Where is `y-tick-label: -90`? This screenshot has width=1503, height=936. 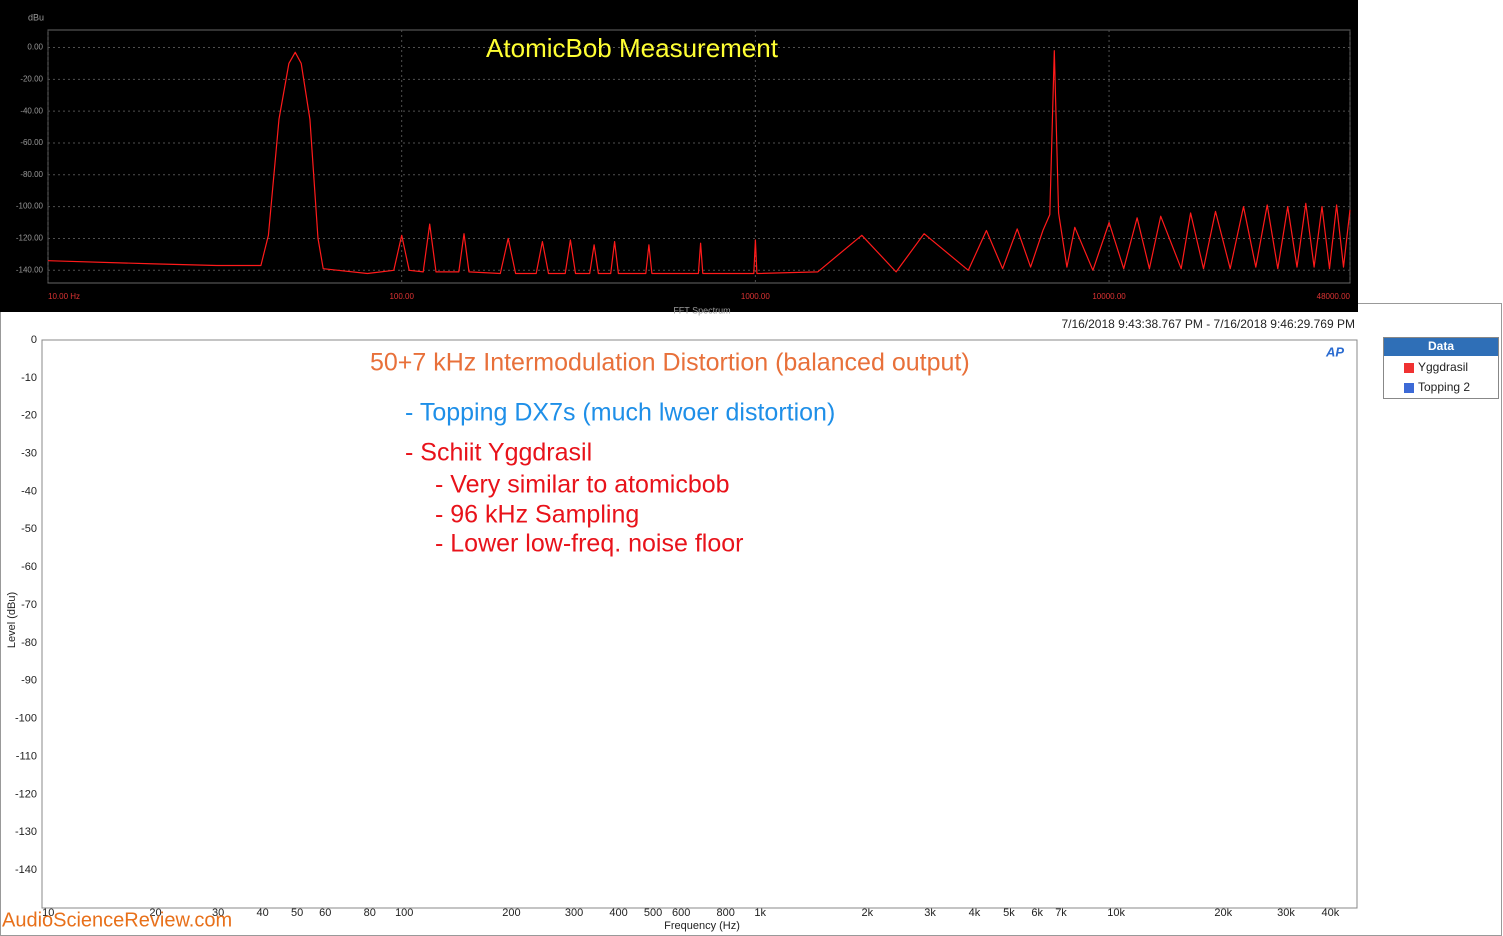
y-tick-label: -90 is located at coordinates (29, 681).